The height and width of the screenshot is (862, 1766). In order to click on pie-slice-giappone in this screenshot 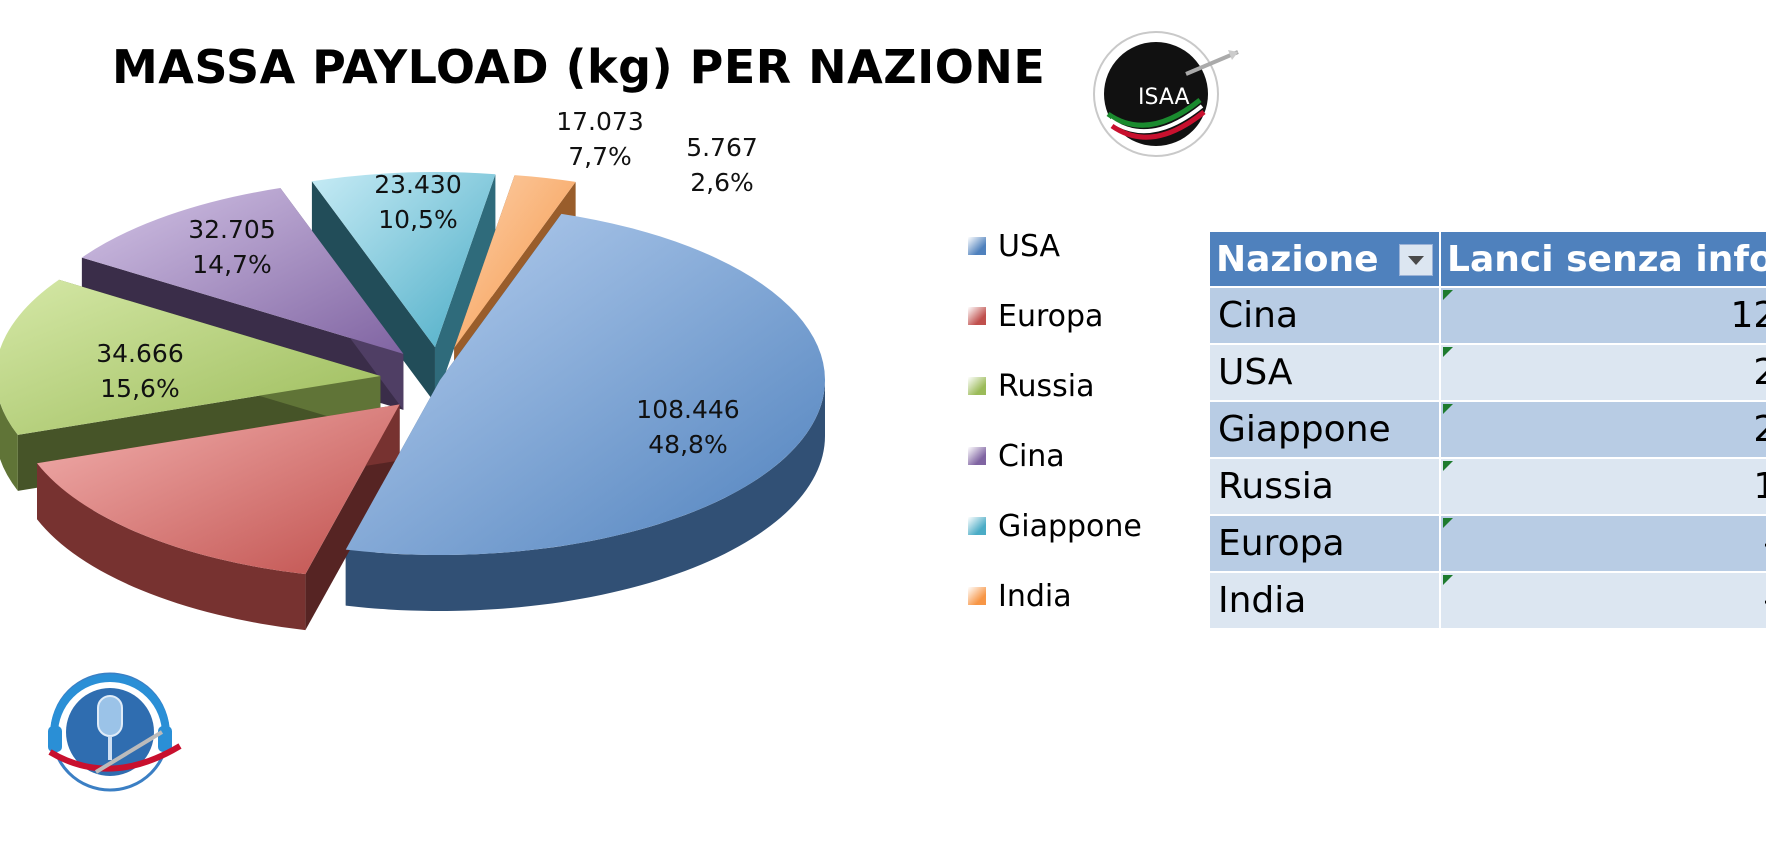, I will do `click(403, 260)`.